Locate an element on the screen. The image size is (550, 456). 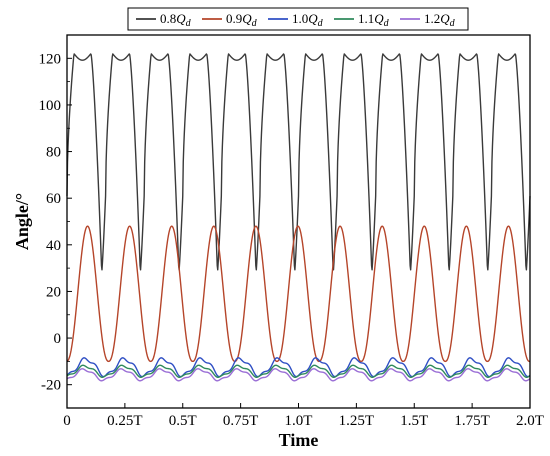
y-tick-label: -20 is located at coordinates (51, 386).